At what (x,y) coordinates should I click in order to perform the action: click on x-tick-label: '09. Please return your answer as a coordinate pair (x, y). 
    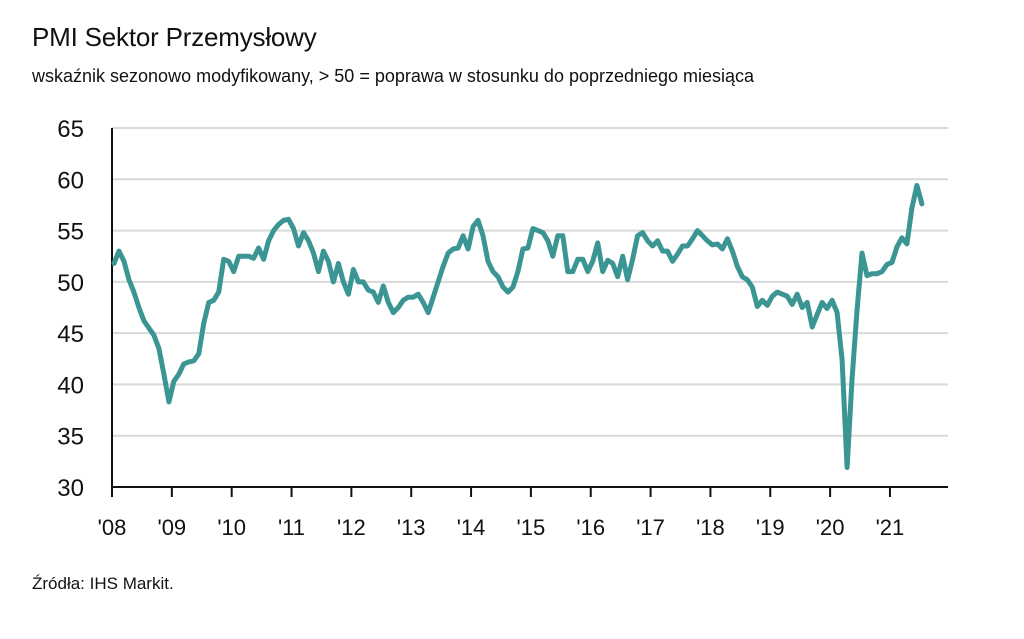
    Looking at the image, I should click on (172, 527).